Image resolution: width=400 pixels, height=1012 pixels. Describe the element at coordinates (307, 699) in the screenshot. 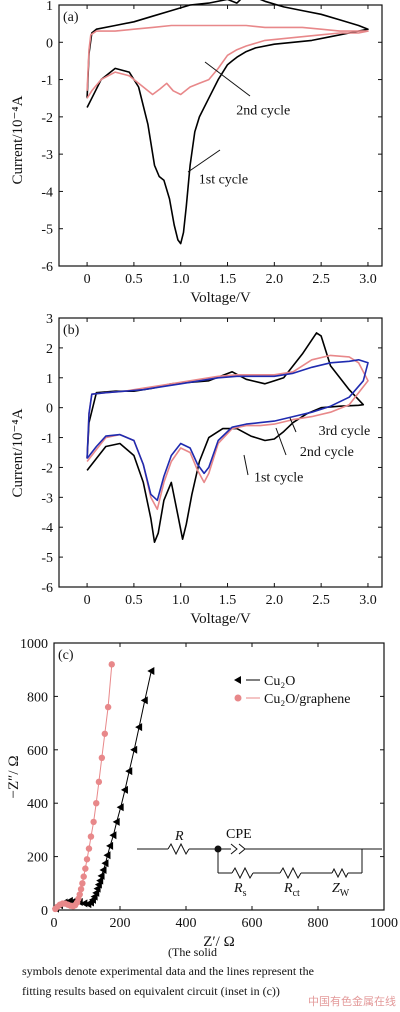

I see `legend-label: Cu₂O/graphene` at that location.